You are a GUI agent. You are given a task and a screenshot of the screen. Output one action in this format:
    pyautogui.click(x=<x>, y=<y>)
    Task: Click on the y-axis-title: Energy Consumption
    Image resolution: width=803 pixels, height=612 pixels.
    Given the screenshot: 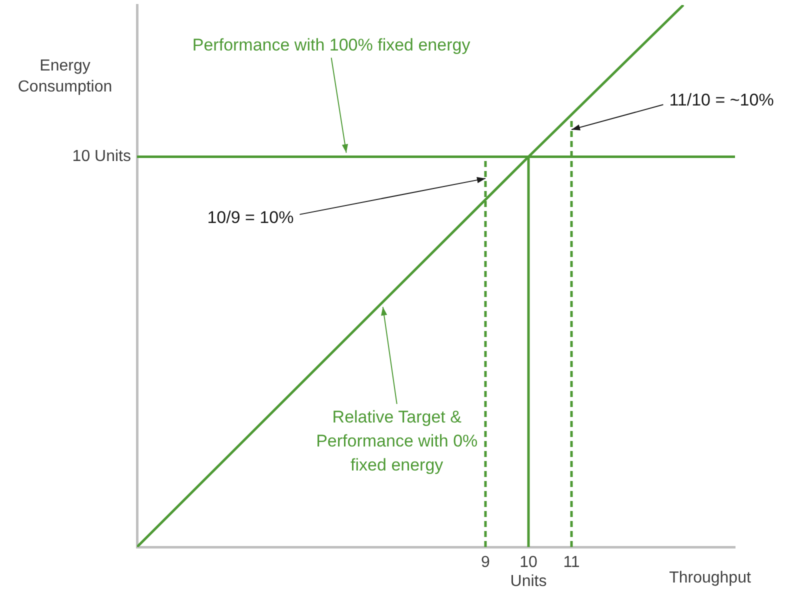 What is the action you would take?
    pyautogui.click(x=65, y=76)
    